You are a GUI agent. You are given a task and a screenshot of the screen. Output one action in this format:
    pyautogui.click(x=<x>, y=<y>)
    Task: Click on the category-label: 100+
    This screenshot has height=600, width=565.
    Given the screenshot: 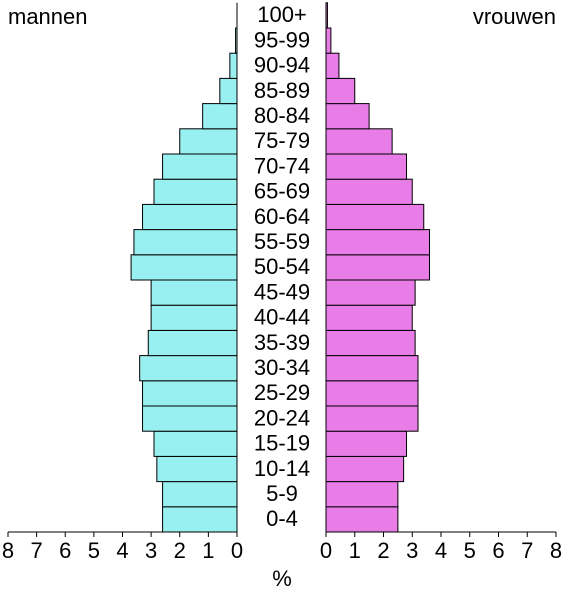 What is the action you would take?
    pyautogui.click(x=282, y=14)
    